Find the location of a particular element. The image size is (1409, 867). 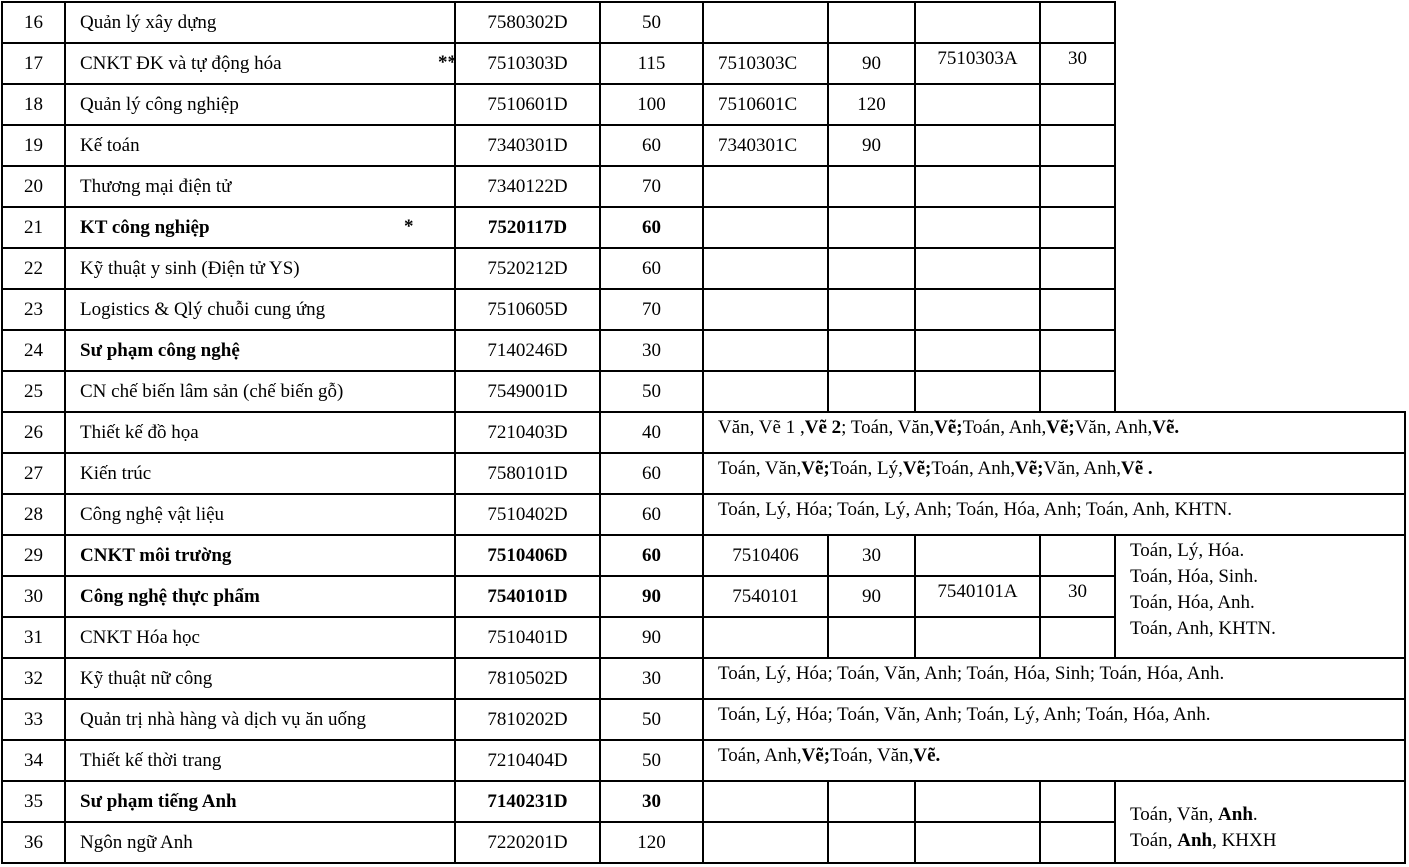

major-name: Logistics & Qlý chuỗi cung ứng is located at coordinates (203, 309).